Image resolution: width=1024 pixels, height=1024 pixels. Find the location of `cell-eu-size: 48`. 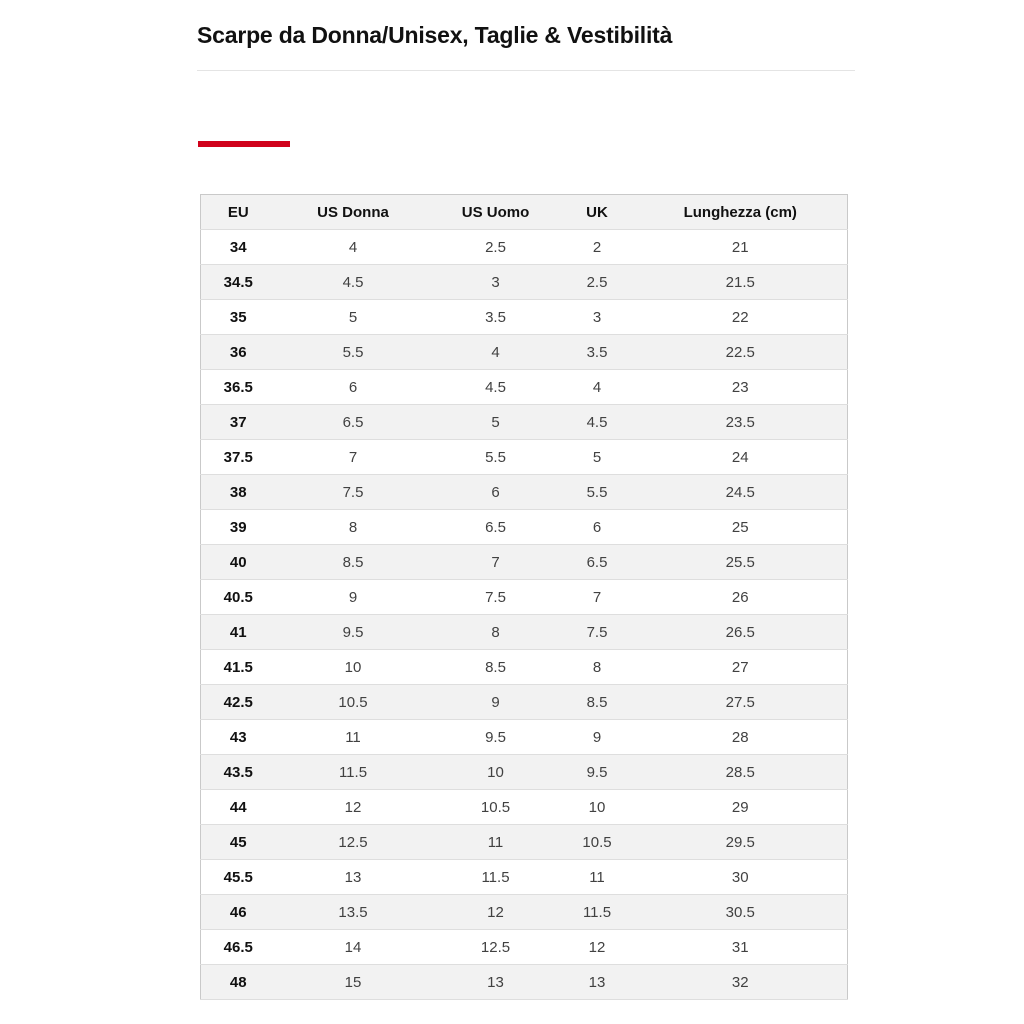

cell-eu-size: 48 is located at coordinates (238, 982).